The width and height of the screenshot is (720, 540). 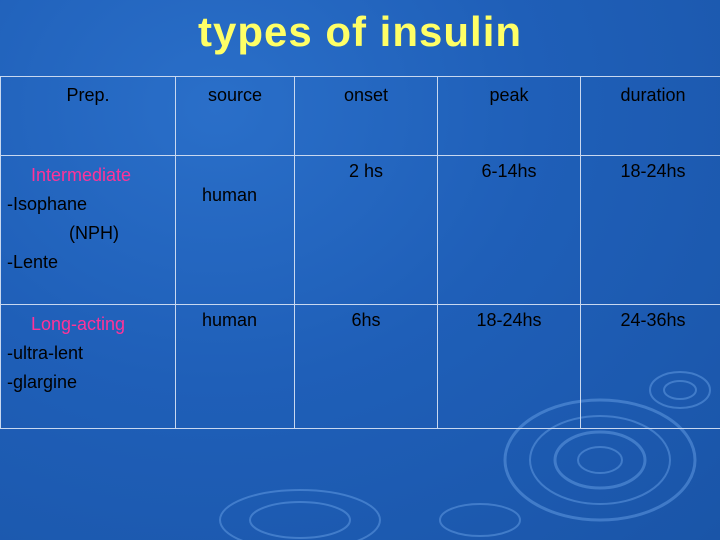 I want to click on prep-cell: Intermediate -Isophane (NPH) -Lente, so click(x=88, y=230).